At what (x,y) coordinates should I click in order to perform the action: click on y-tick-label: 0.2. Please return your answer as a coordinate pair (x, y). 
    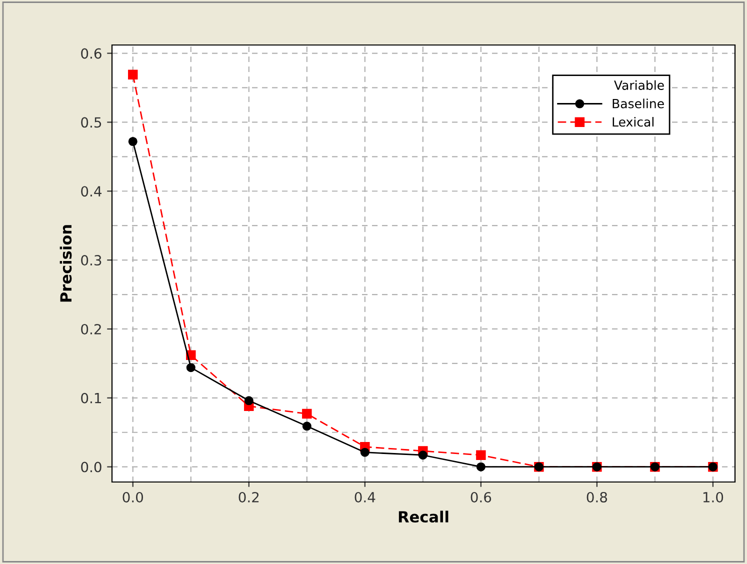
    Looking at the image, I should click on (91, 329).